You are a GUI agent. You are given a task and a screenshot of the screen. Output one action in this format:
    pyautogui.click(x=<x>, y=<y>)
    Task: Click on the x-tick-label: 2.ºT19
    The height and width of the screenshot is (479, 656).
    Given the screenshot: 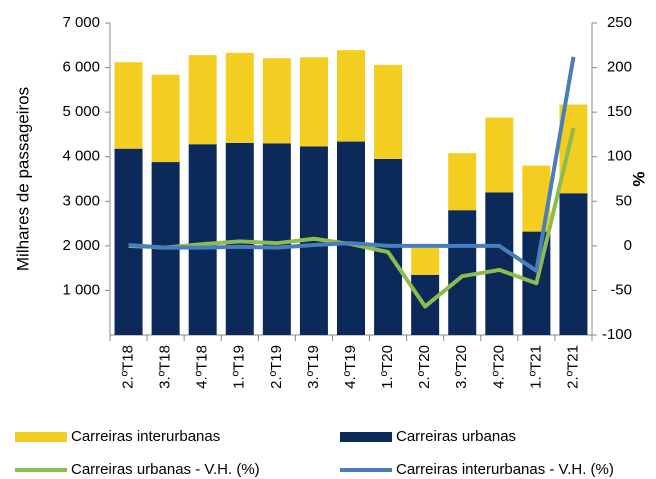 What is the action you would take?
    pyautogui.click(x=276, y=367)
    